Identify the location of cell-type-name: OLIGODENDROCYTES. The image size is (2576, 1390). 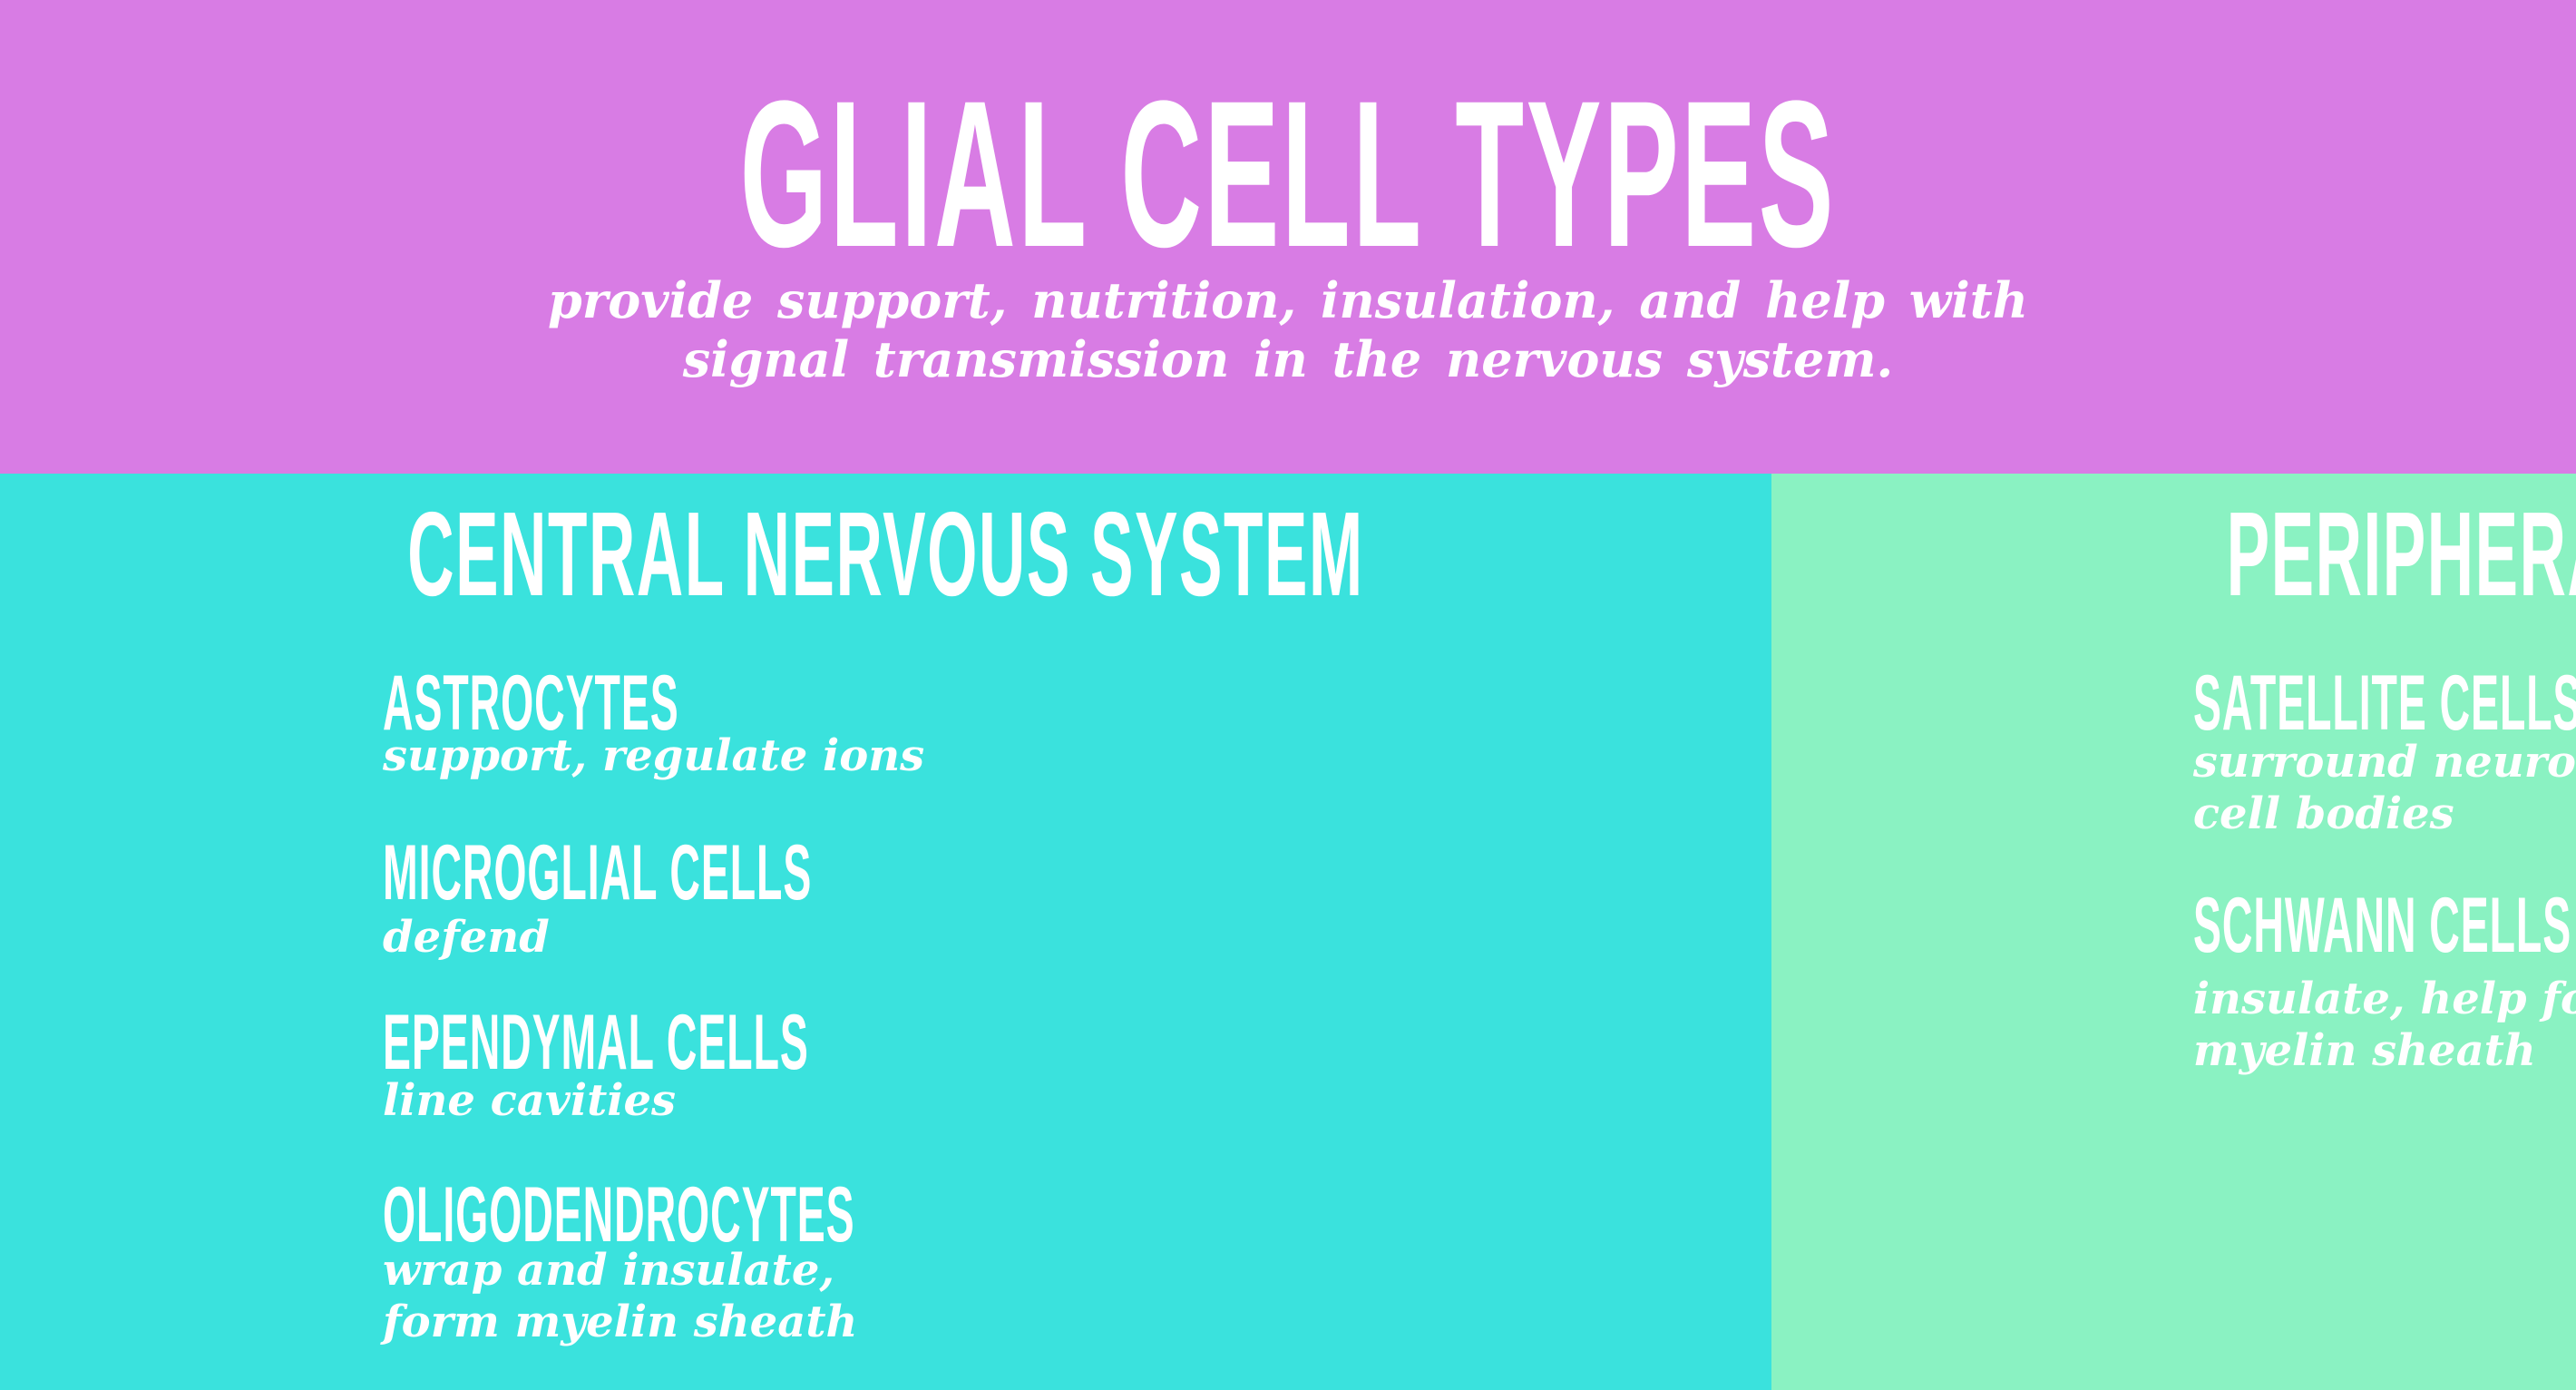
(619, 1214).